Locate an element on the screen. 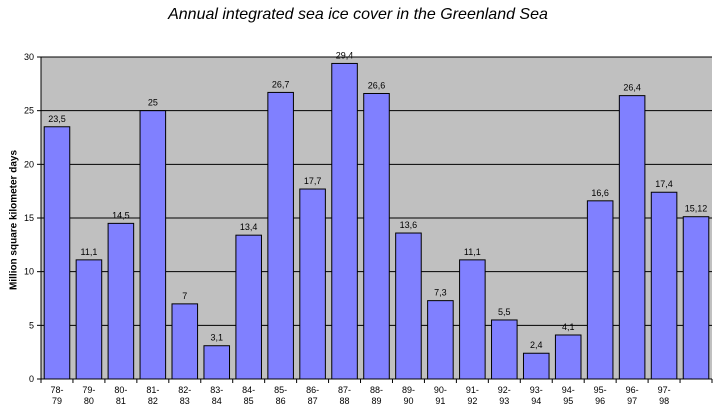  data-label: 7 is located at coordinates (184, 296).